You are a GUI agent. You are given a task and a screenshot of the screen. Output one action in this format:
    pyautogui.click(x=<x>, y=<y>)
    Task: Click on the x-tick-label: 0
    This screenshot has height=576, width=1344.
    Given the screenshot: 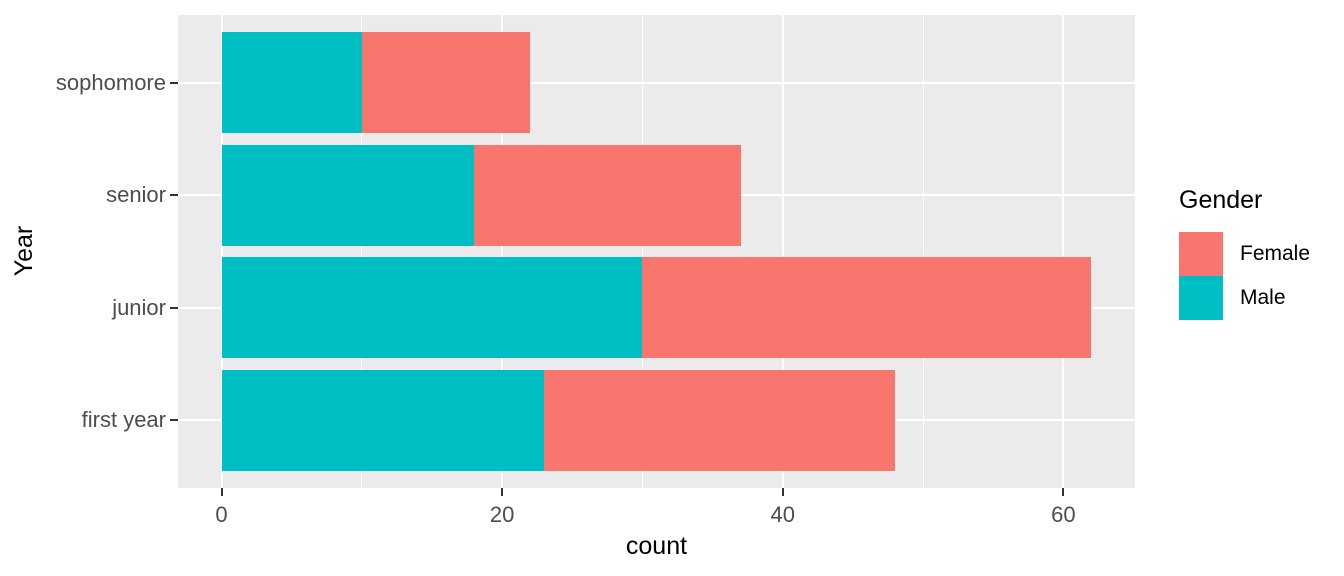 What is the action you would take?
    pyautogui.click(x=221, y=514)
    